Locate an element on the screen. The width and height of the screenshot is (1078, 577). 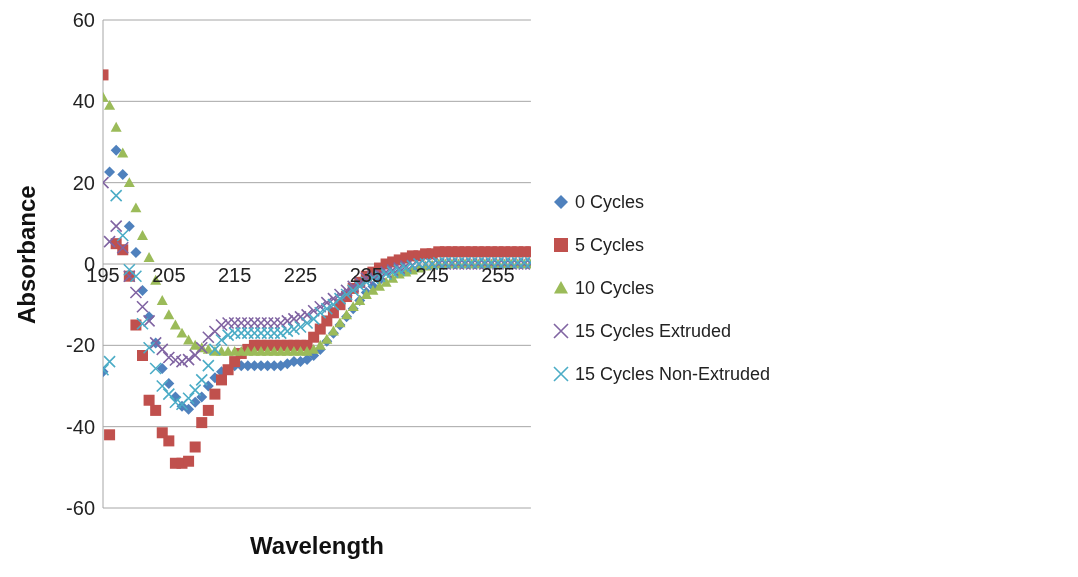
legend-label: 15 Cycles Non-Extruded is located at coordinates (672, 374).